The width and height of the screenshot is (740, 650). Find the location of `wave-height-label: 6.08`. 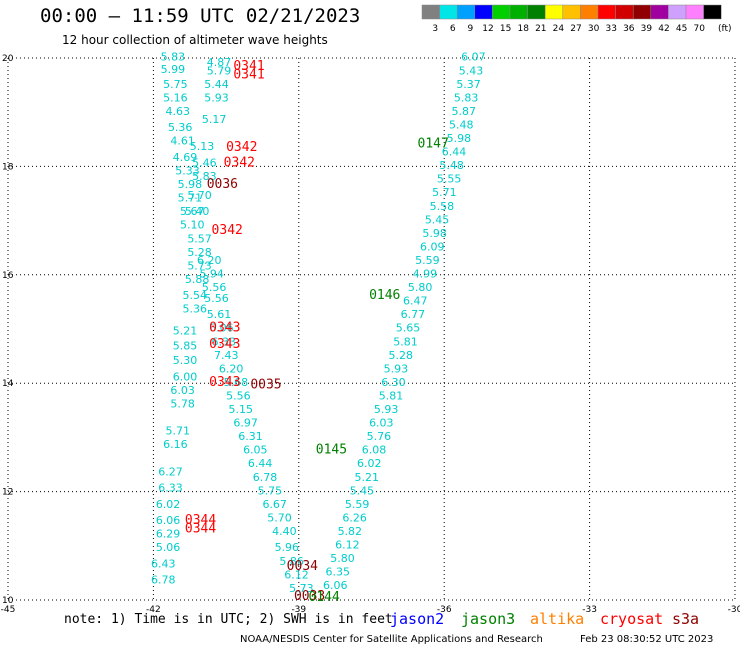

wave-height-label: 6.08 is located at coordinates (374, 450).